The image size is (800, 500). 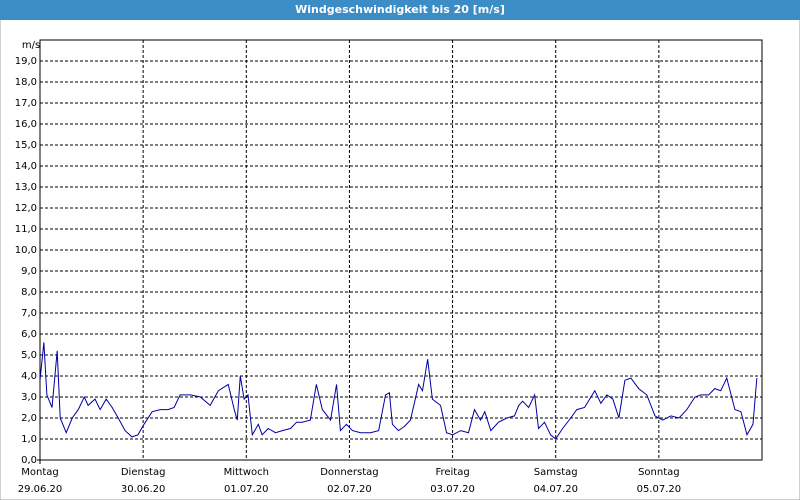 I want to click on x-tick-label: 29.06.20, so click(x=40, y=489).